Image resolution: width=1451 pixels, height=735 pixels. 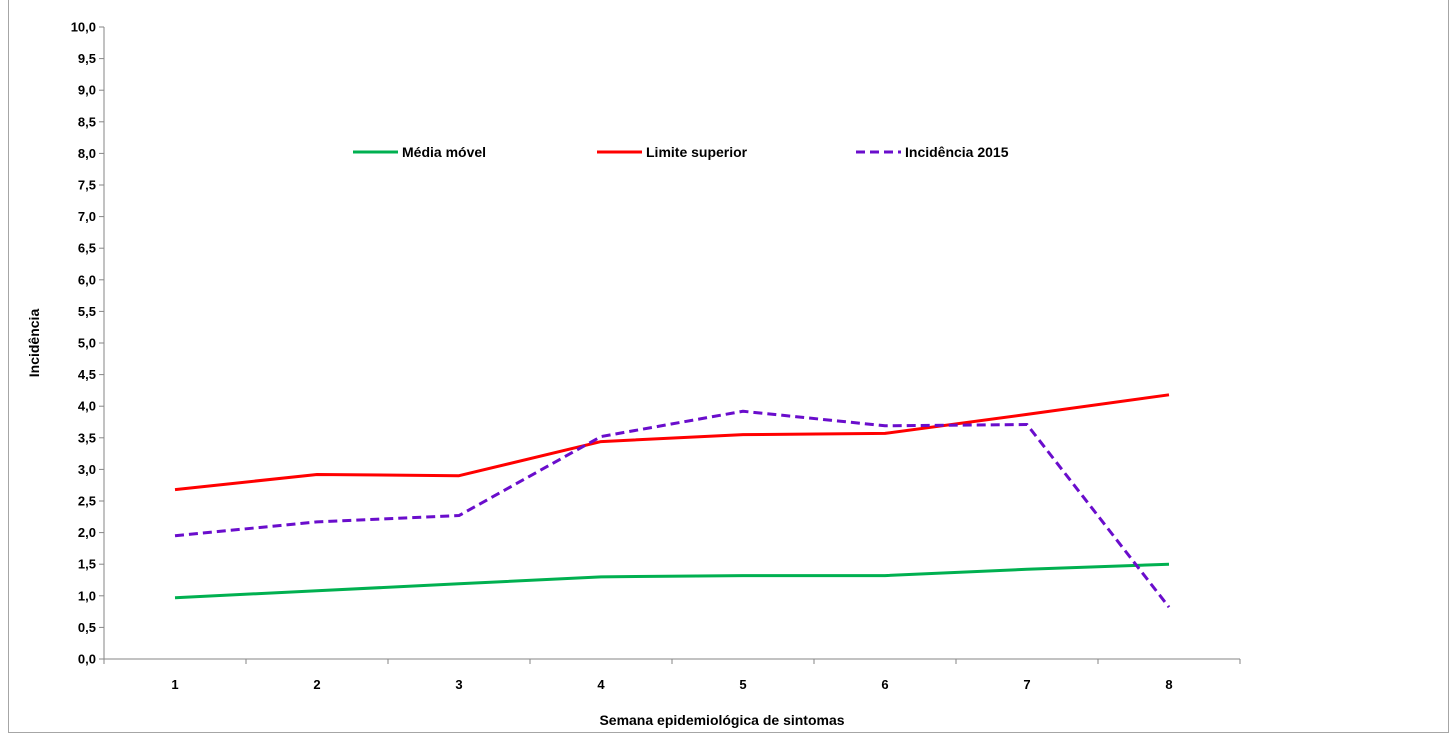 I want to click on y-tick-label: 2,5, so click(x=87, y=501).